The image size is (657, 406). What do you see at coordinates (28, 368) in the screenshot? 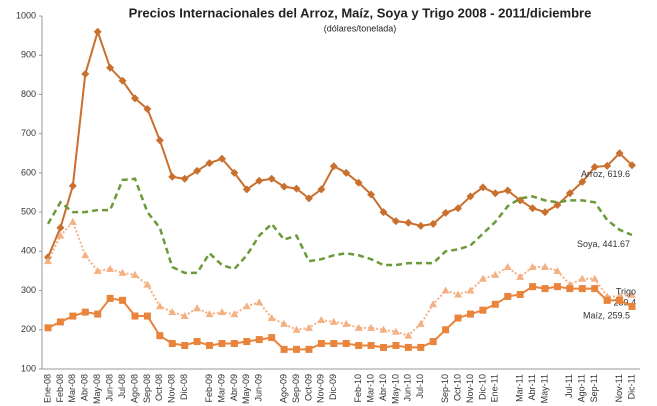
I see `y-tick-label: 100` at bounding box center [28, 368].